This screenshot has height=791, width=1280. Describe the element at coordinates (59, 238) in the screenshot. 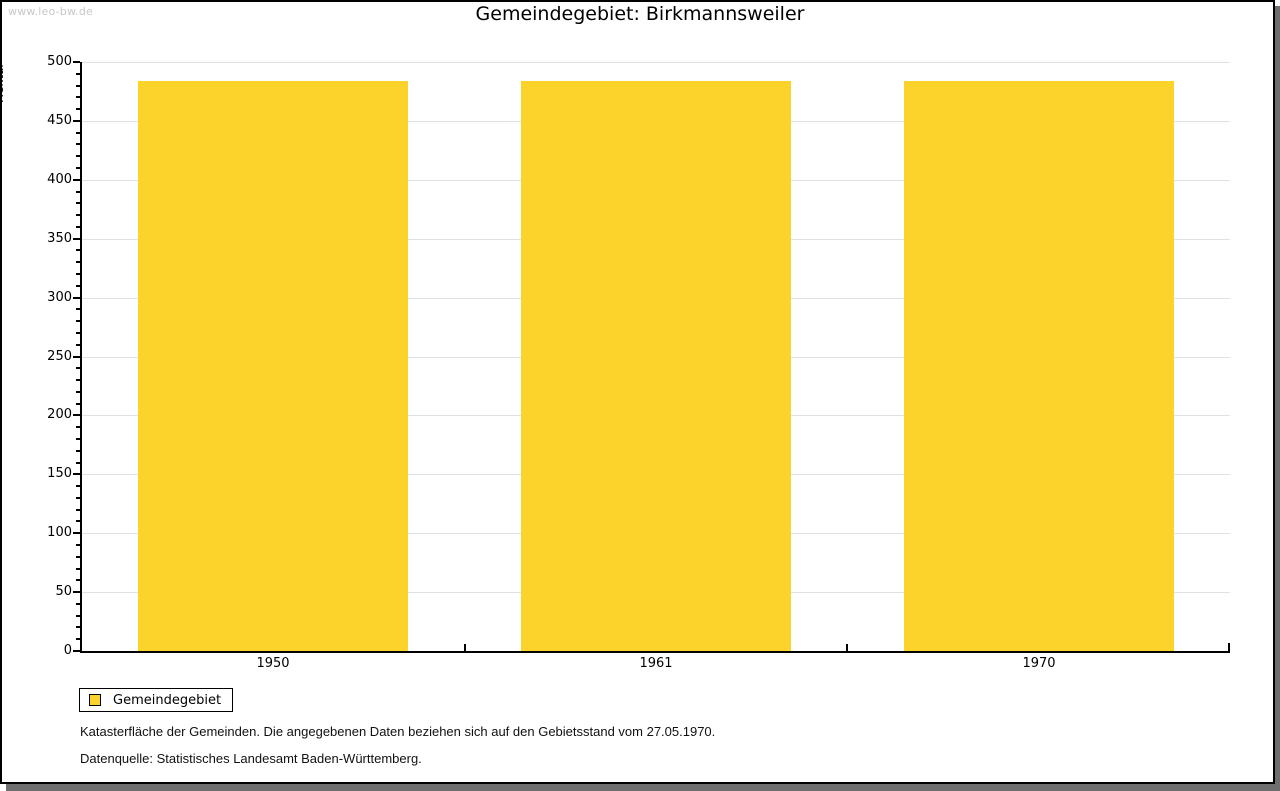

I see `y-tick-label: 350` at that location.